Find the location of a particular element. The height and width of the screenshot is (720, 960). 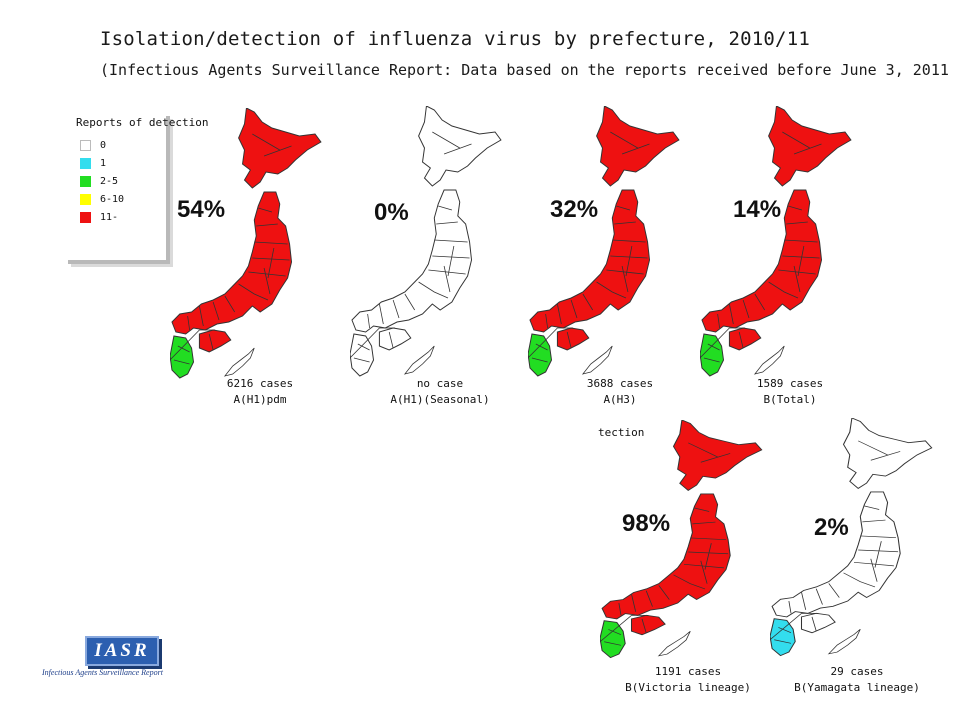

stray-text-fragment: tection is located at coordinates (621, 432).